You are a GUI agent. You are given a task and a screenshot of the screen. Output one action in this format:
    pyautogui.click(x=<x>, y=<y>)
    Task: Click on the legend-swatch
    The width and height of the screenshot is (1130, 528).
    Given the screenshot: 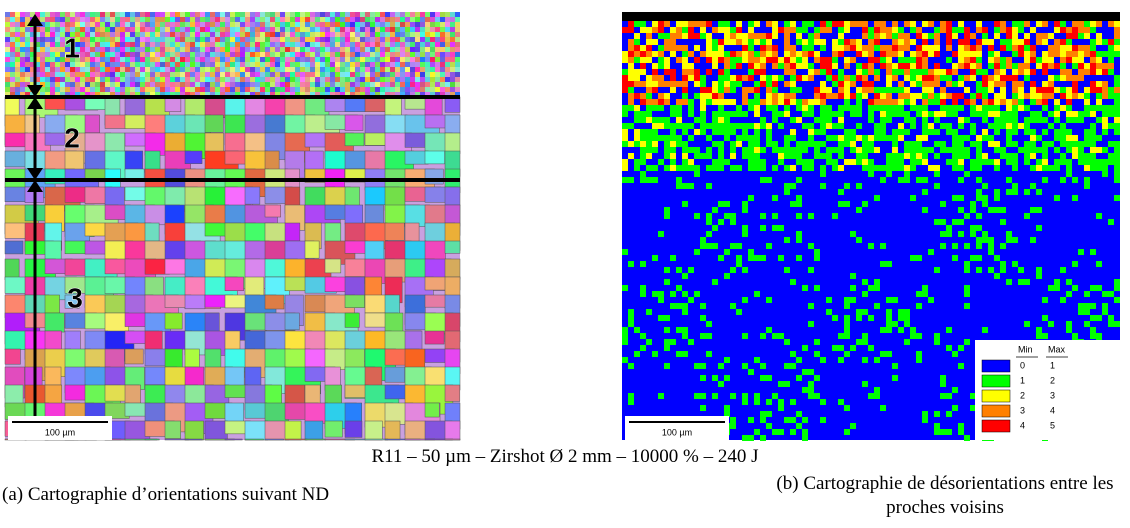 What is the action you would take?
    pyautogui.click(x=996, y=426)
    